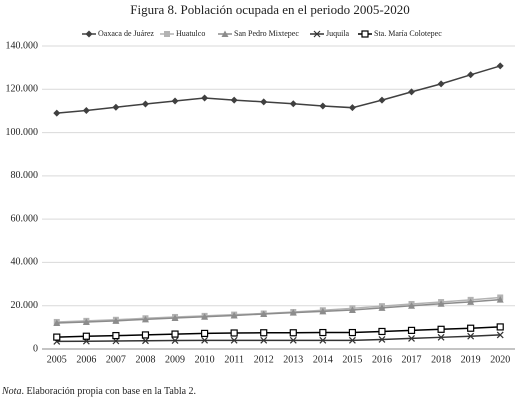 The width and height of the screenshot is (517, 406). I want to click on y-tick-label: 0, so click(35, 348).